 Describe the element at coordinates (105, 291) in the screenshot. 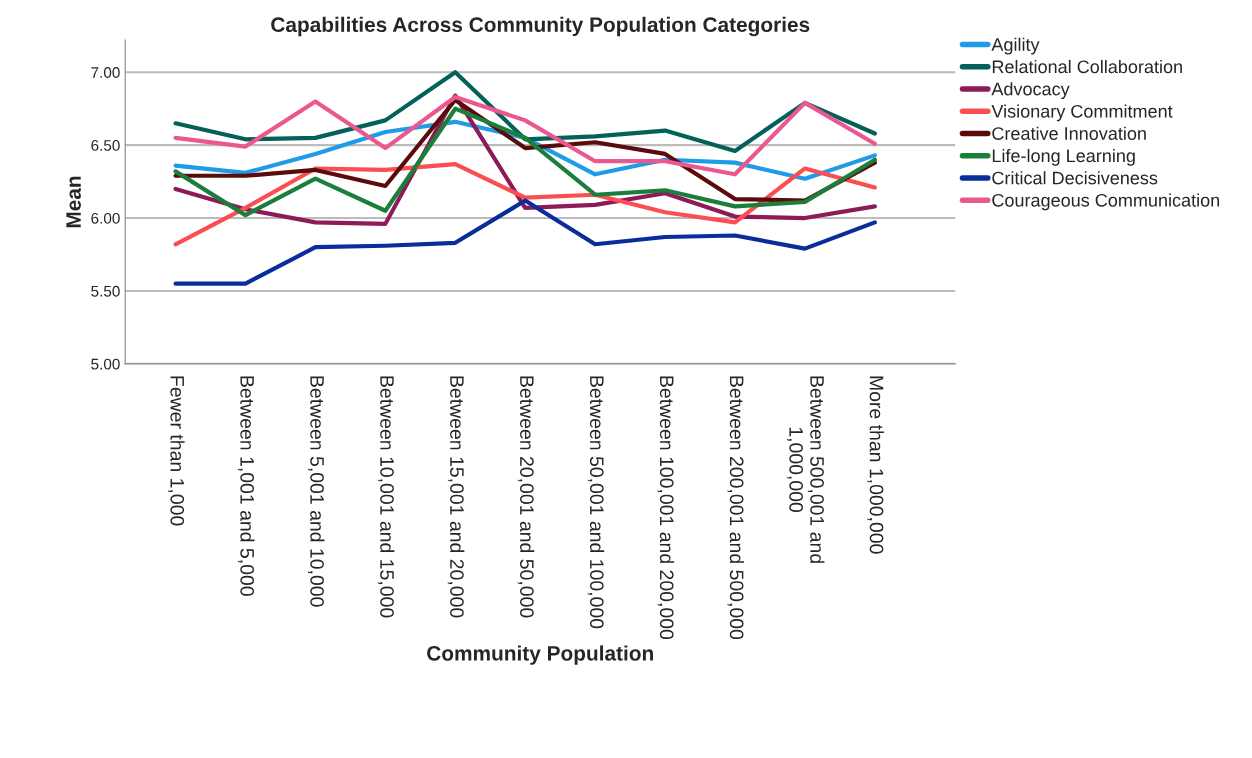

I see `y-tick-label: 5.50` at that location.